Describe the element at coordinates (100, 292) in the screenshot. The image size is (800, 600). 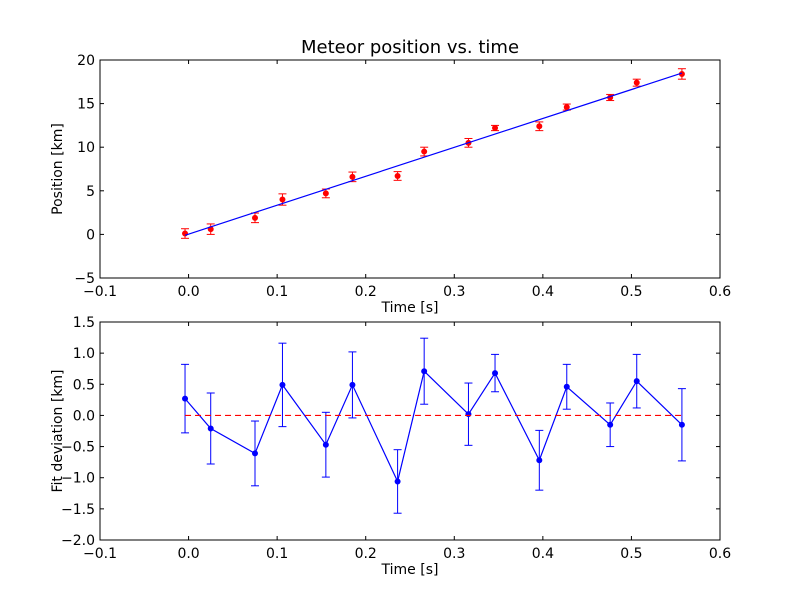
I see `top-x-tick-label: −0.1` at that location.